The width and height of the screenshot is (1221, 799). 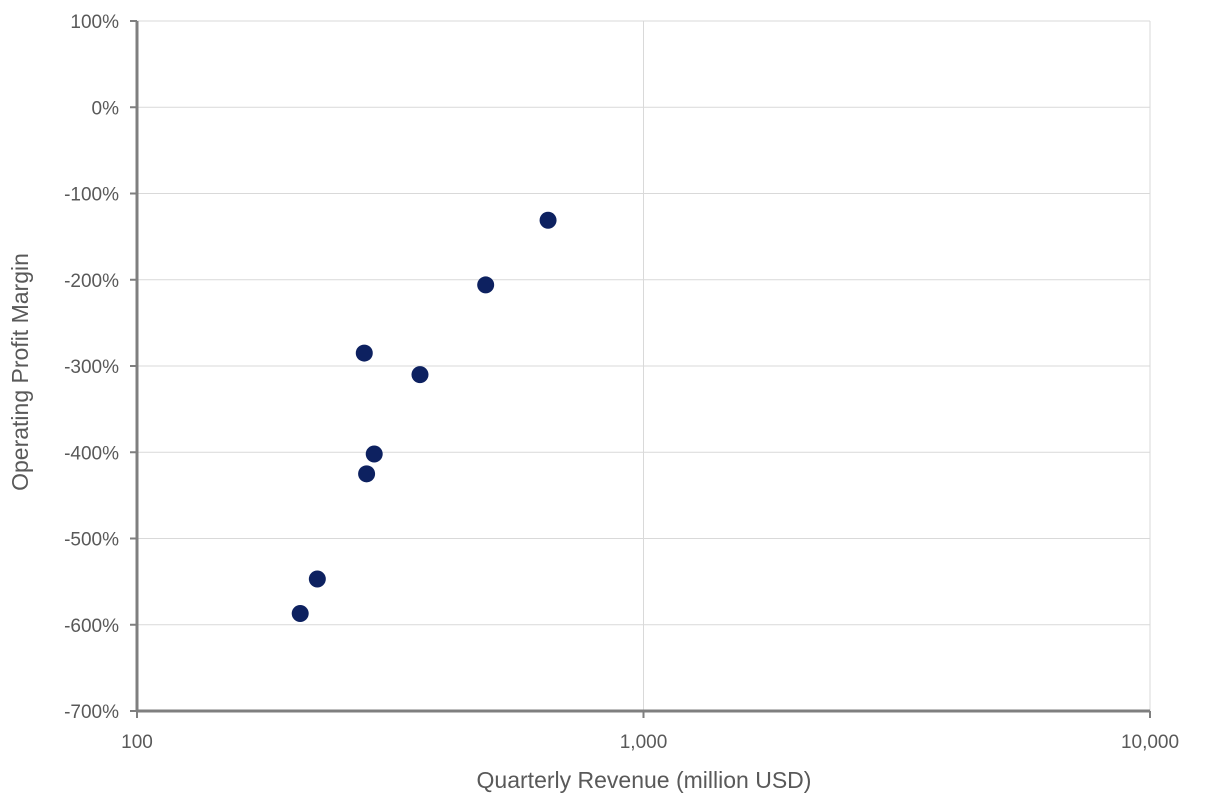 What do you see at coordinates (20, 372) in the screenshot?
I see `y-axis-title: Operating Profit Margin` at bounding box center [20, 372].